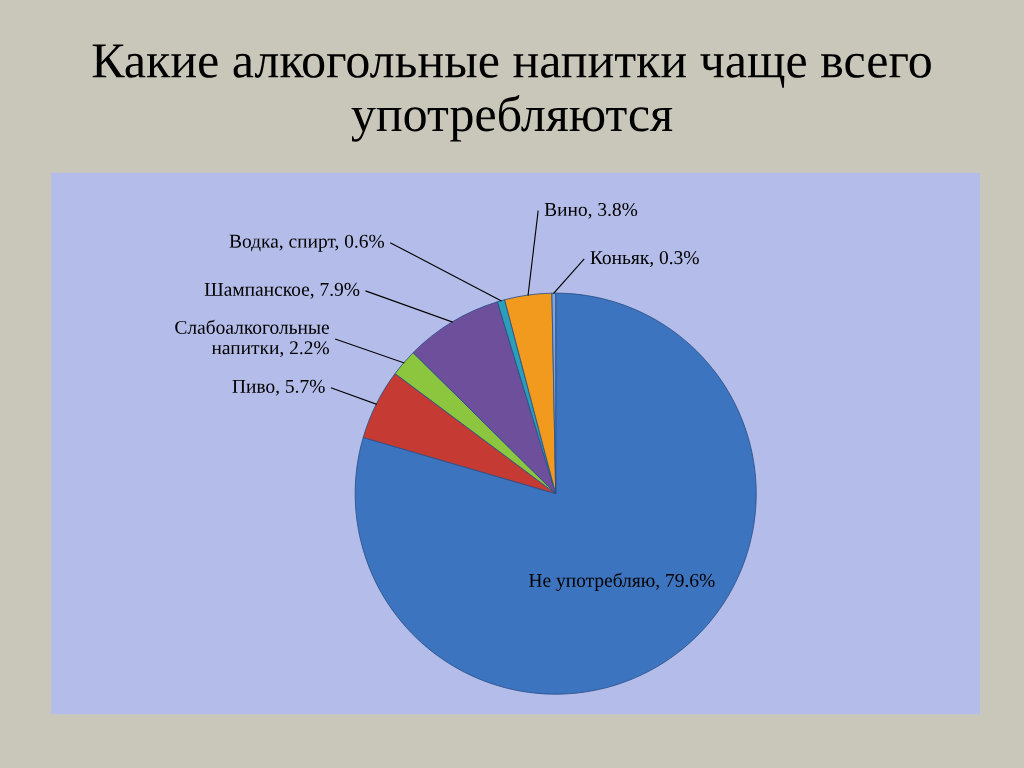 The image size is (1024, 768). Describe the element at coordinates (591, 210) in the screenshot. I see `slice-label: Вино, 3.8%` at that location.